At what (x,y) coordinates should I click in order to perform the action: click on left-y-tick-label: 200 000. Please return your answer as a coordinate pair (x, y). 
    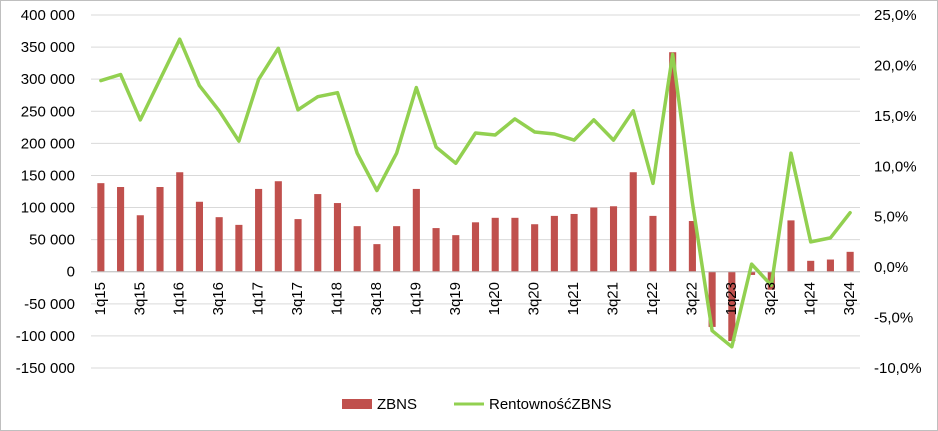
    Looking at the image, I should click on (48, 143).